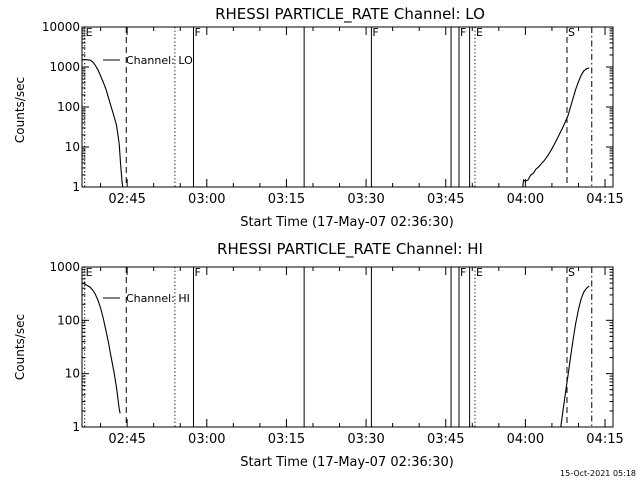 The image size is (640, 480). I want to click on lo-x-axis-label: Start Time (17-May-07 02:36:30), so click(347, 222).